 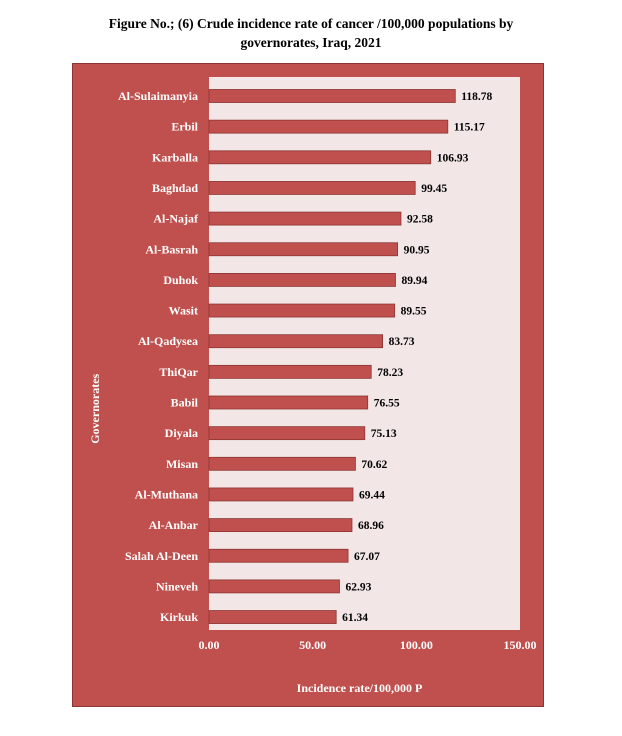 I want to click on y-axis-label: Governorates, so click(x=95, y=408).